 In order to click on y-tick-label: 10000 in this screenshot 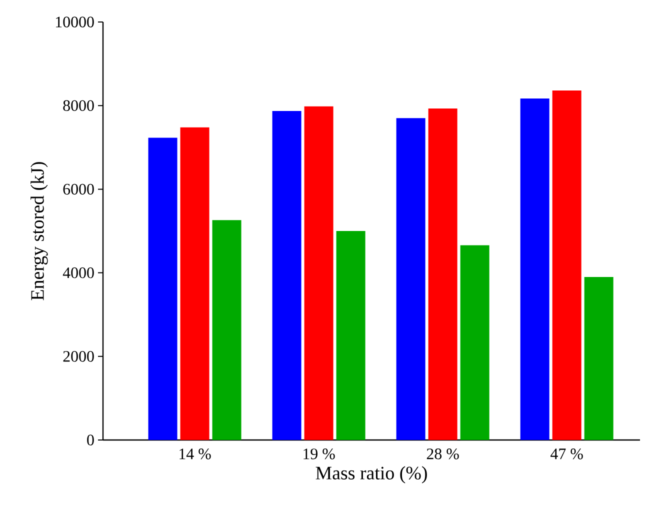, I will do `click(75, 22)`.